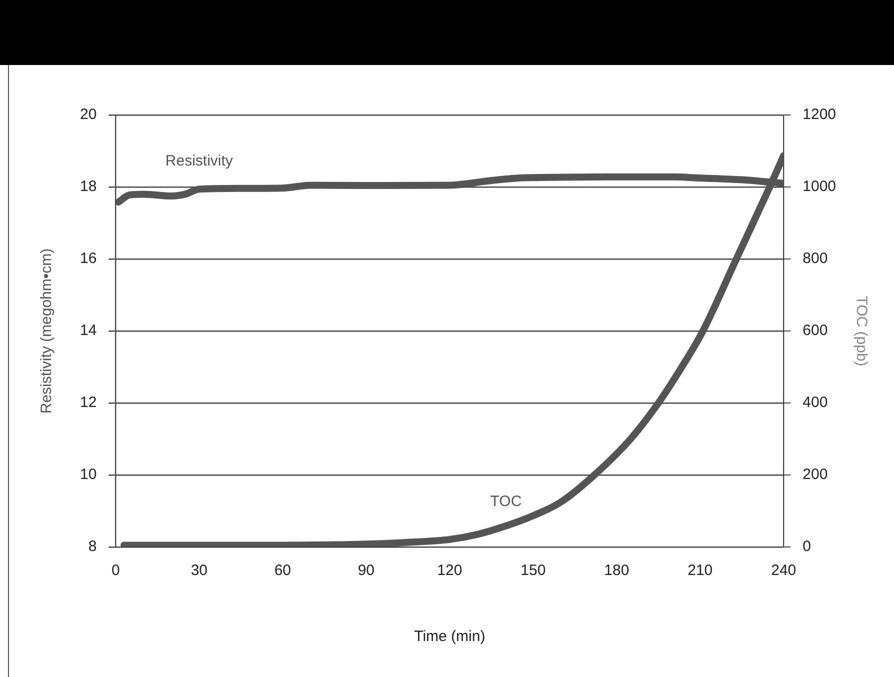 The image size is (894, 677). Describe the element at coordinates (819, 187) in the screenshot. I see `y2-tick-label: 1000` at that location.